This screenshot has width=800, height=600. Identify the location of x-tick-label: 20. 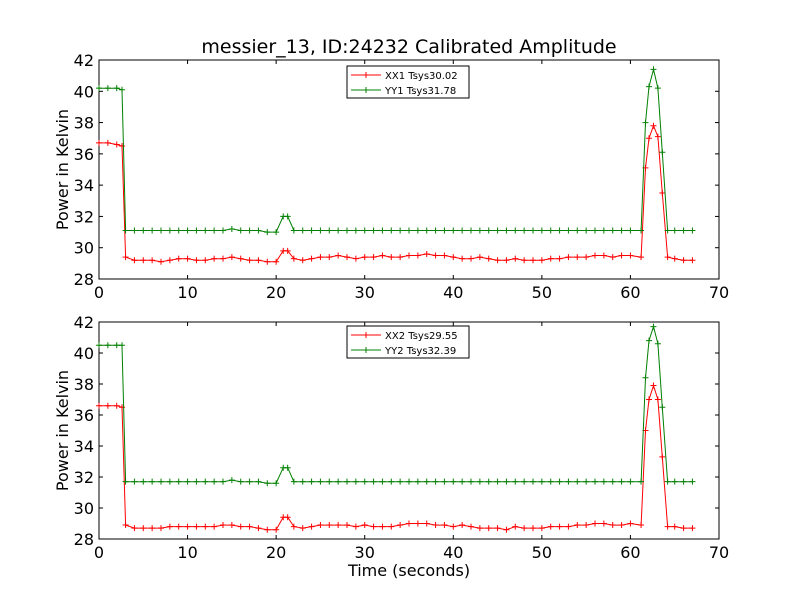
(276, 292).